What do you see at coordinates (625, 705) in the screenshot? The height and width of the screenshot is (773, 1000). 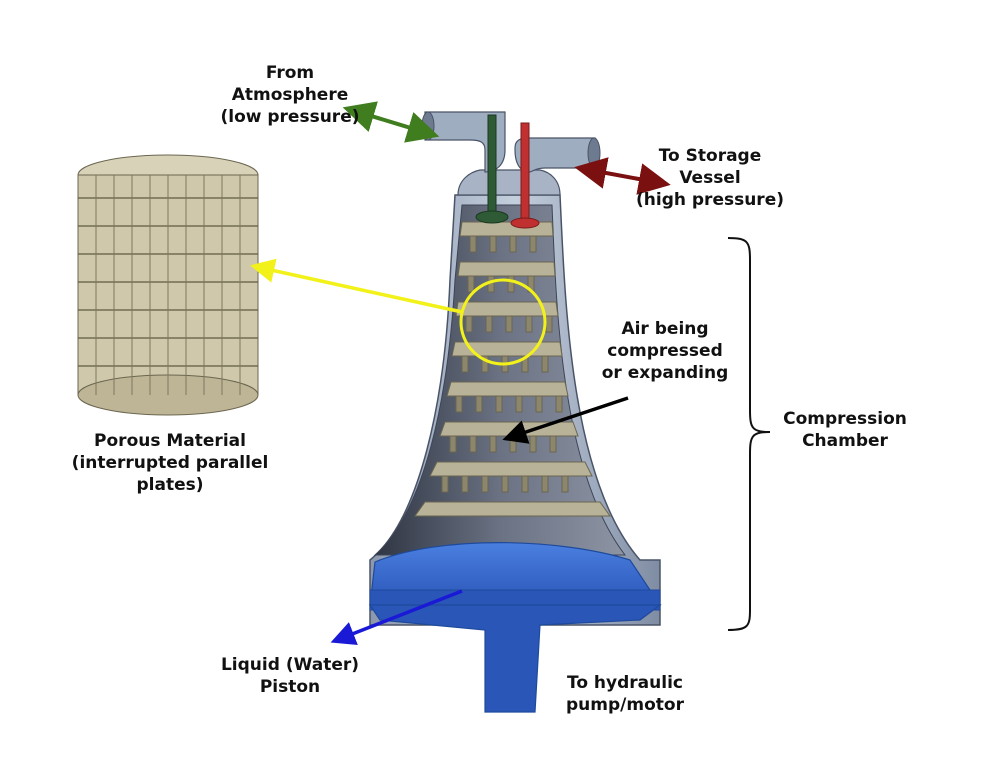 I see `hydraulic-label-line2: pump/motor` at bounding box center [625, 705].